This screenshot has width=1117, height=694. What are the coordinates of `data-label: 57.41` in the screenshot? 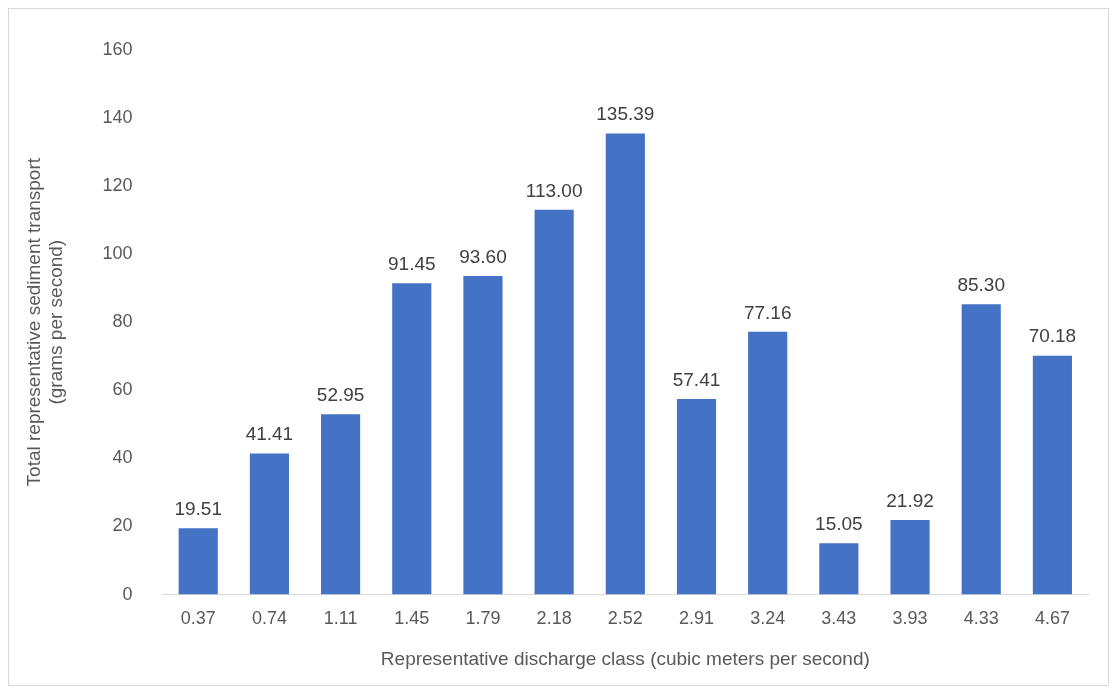 It's located at (696, 379).